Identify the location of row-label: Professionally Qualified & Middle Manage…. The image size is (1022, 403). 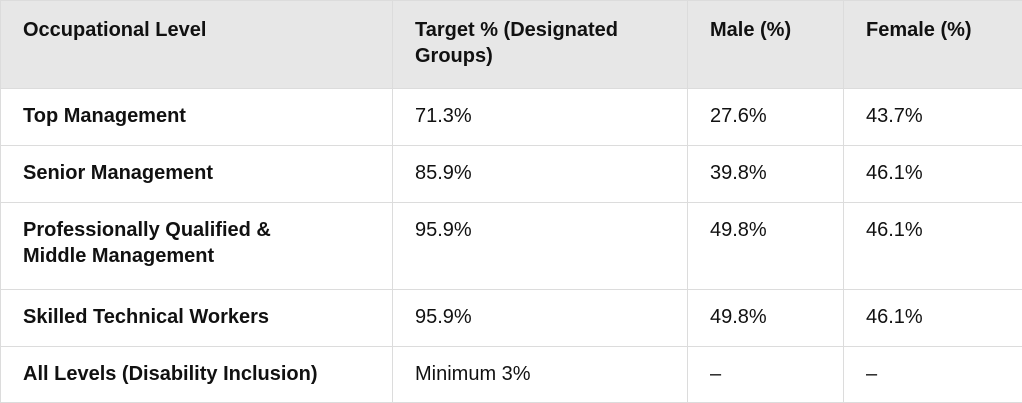
(158, 243).